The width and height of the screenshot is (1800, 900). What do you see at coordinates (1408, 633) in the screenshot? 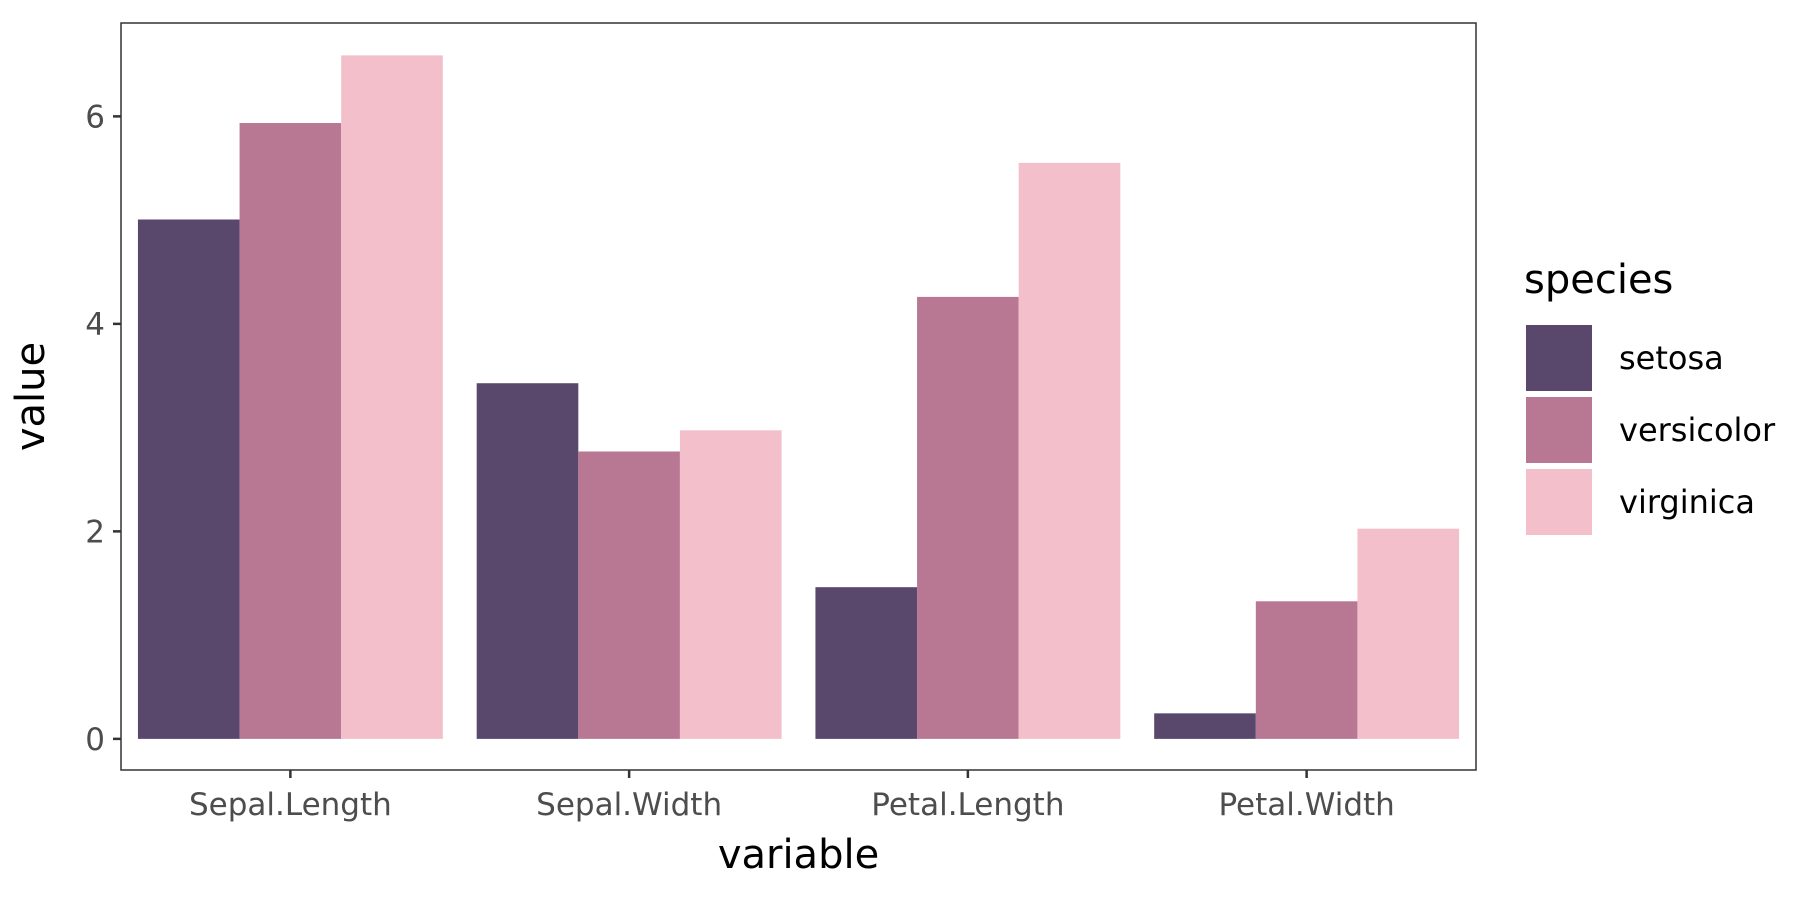
I see `bar-virginica-petal-width` at bounding box center [1408, 633].